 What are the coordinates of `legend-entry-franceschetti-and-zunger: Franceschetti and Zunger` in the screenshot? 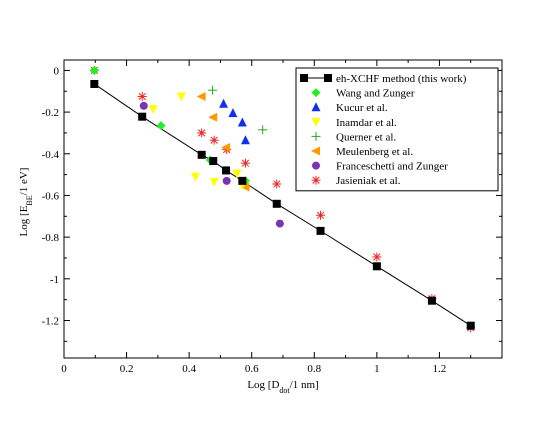 It's located at (380, 167).